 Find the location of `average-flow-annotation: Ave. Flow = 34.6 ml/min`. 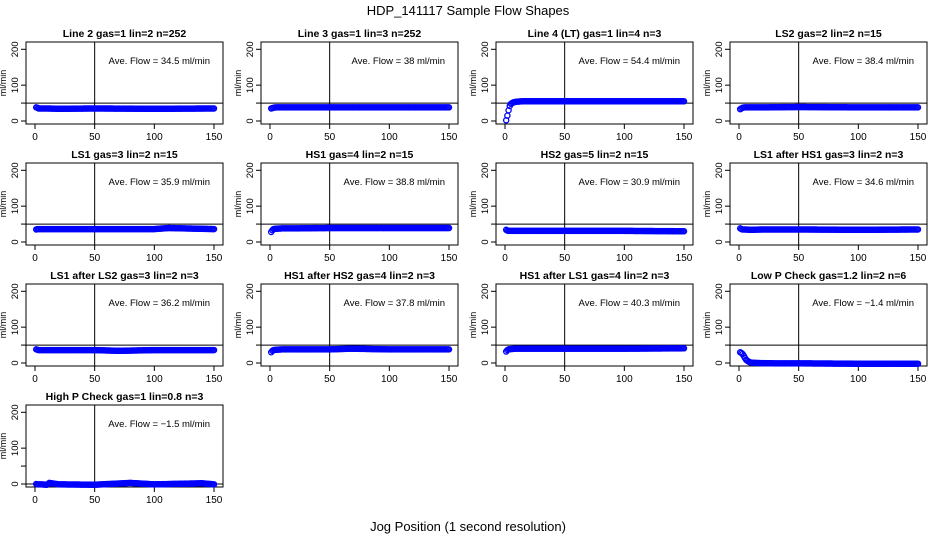

average-flow-annotation: Ave. Flow = 34.6 ml/min is located at coordinates (863, 182).